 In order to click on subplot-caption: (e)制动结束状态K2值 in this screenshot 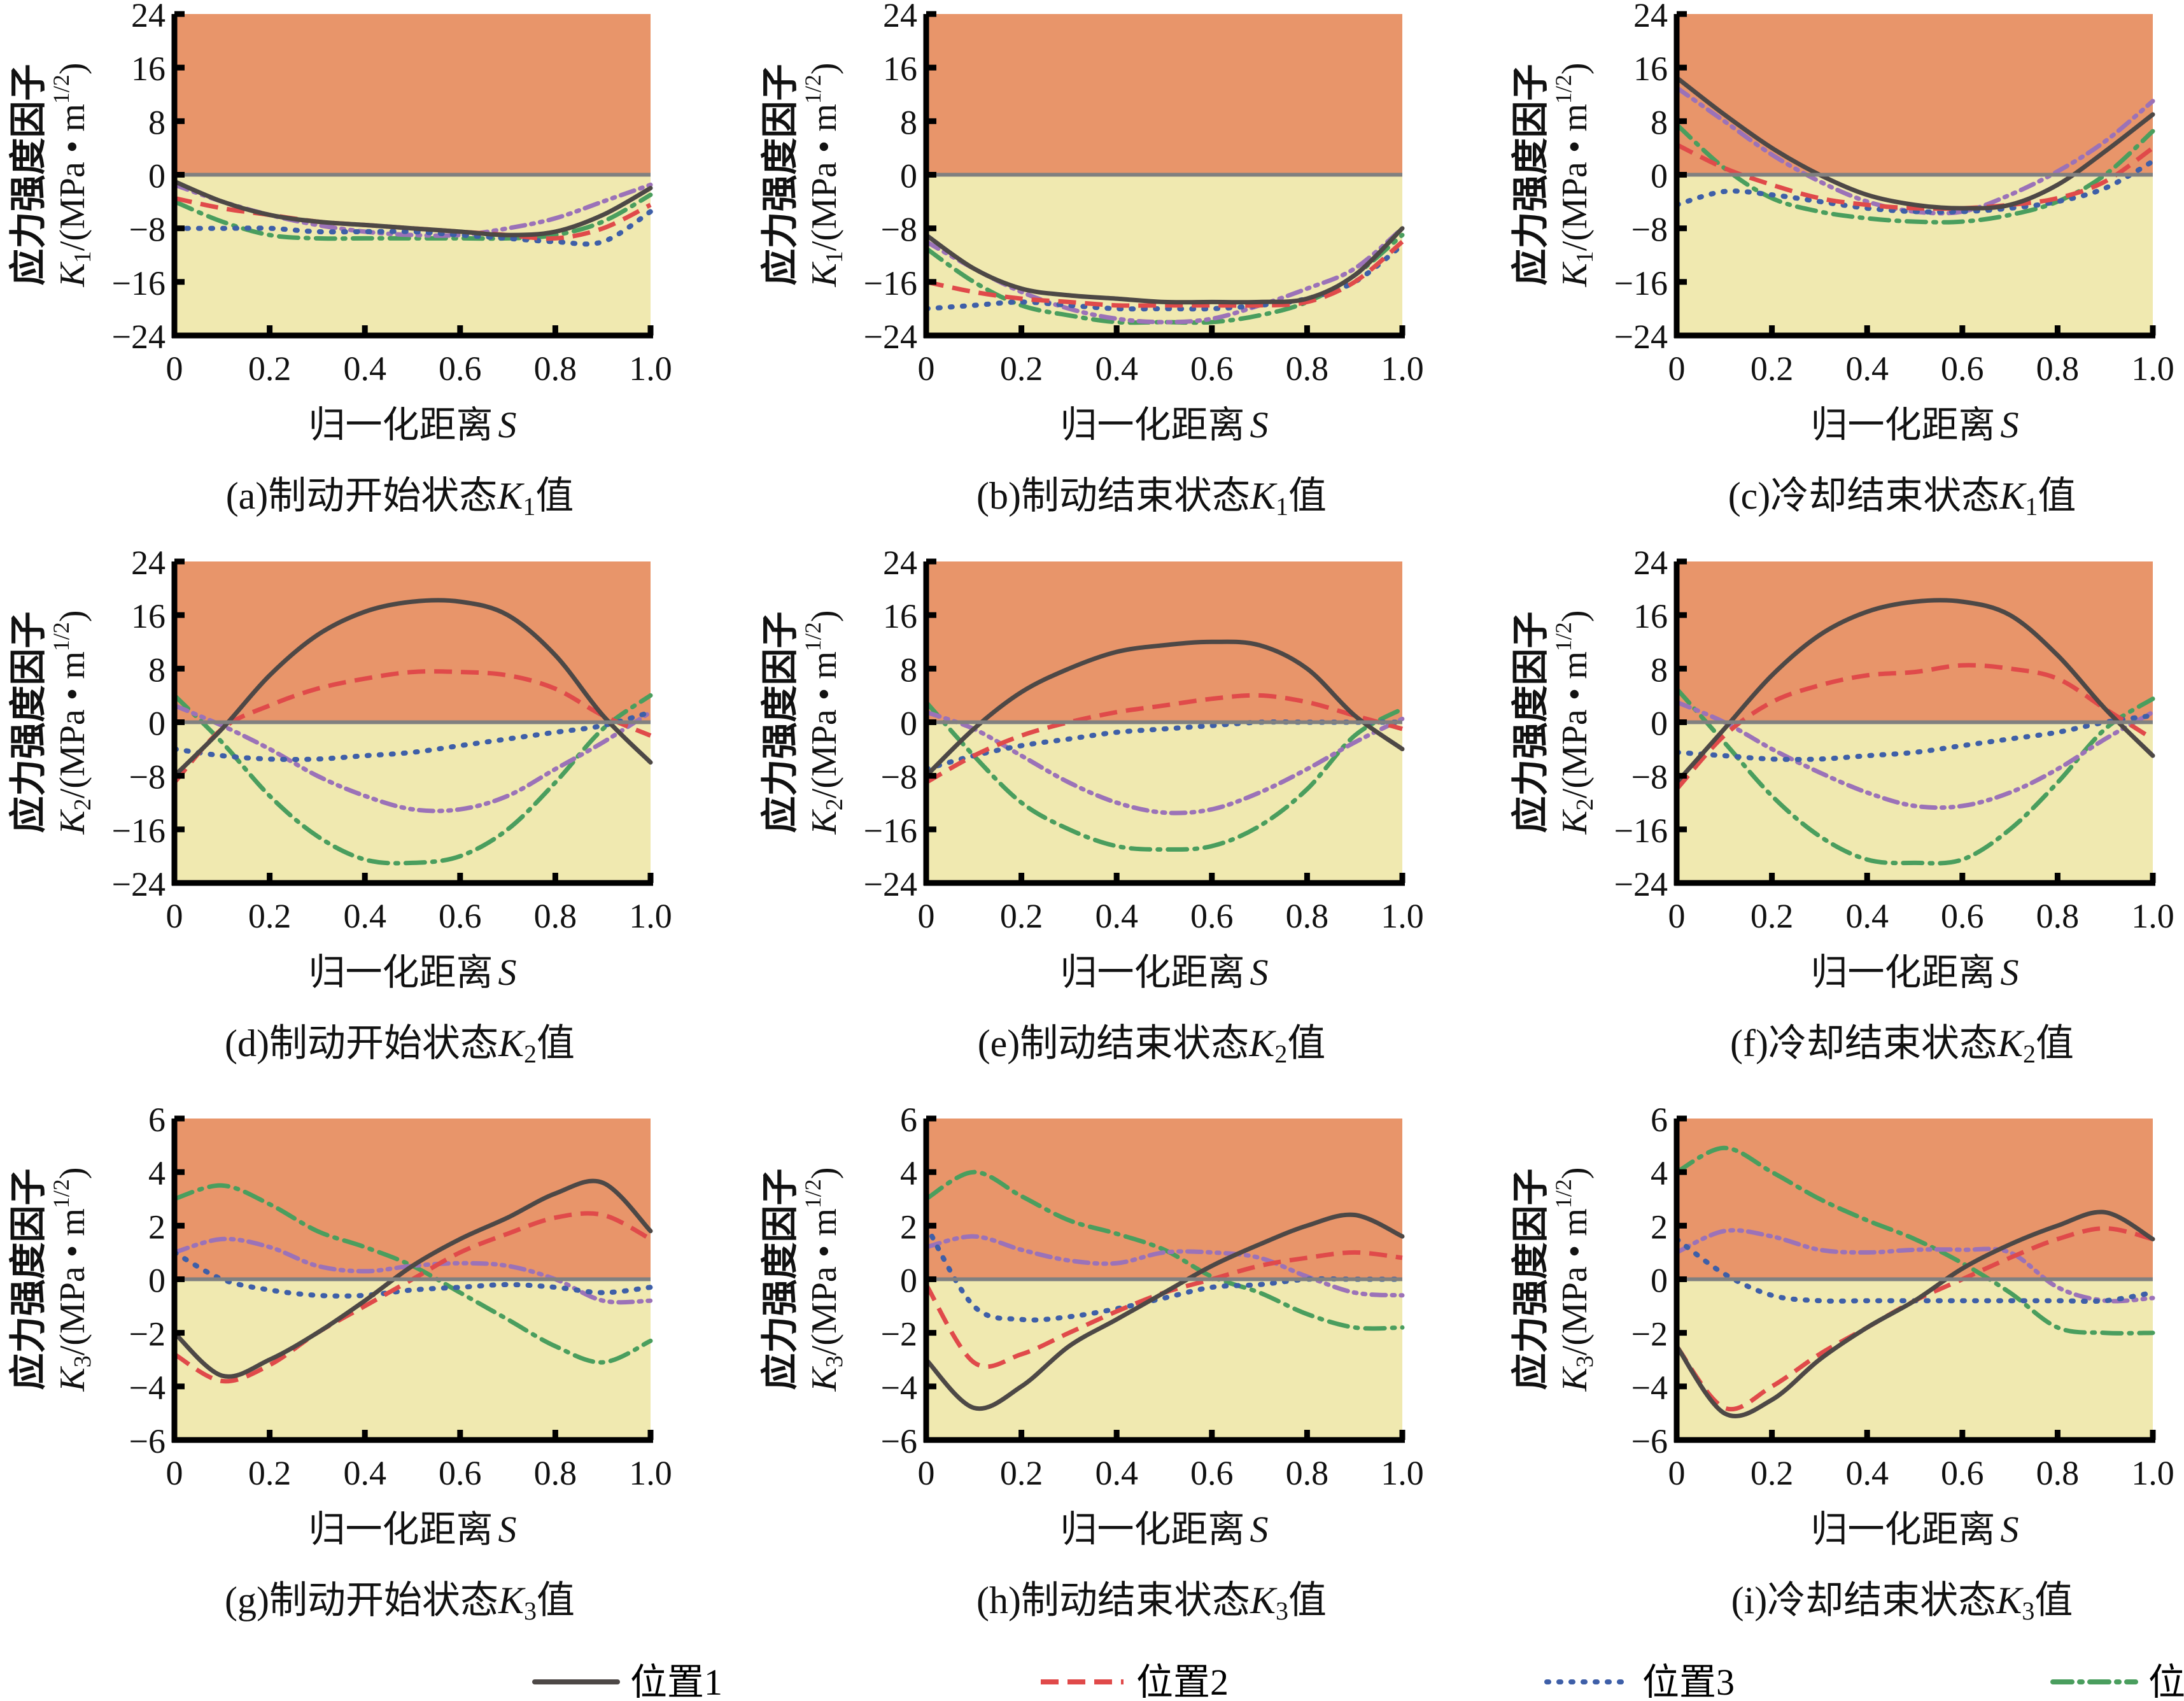, I will do `click(1152, 1045)`.